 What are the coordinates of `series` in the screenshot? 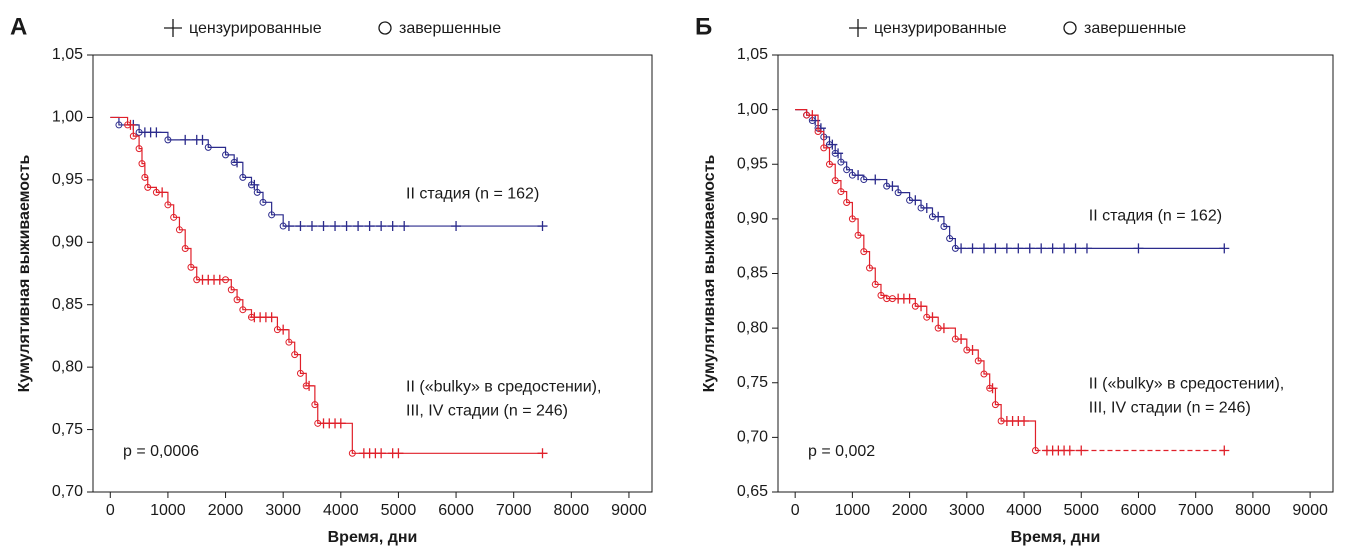 It's located at (1012, 181).